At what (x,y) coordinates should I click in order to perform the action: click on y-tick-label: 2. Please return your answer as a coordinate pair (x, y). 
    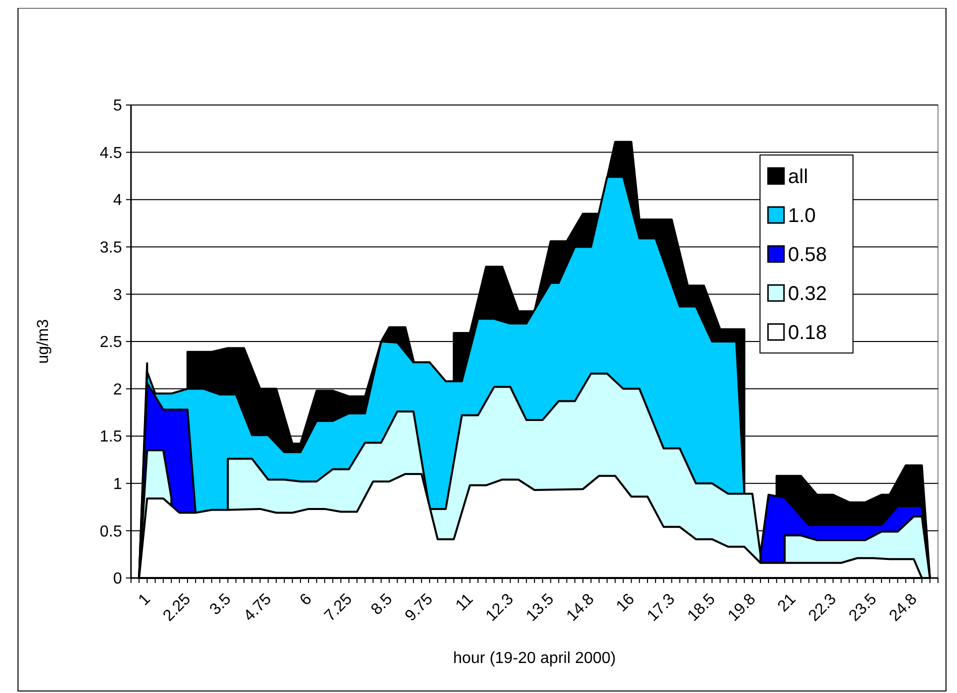
    Looking at the image, I should click on (117, 389).